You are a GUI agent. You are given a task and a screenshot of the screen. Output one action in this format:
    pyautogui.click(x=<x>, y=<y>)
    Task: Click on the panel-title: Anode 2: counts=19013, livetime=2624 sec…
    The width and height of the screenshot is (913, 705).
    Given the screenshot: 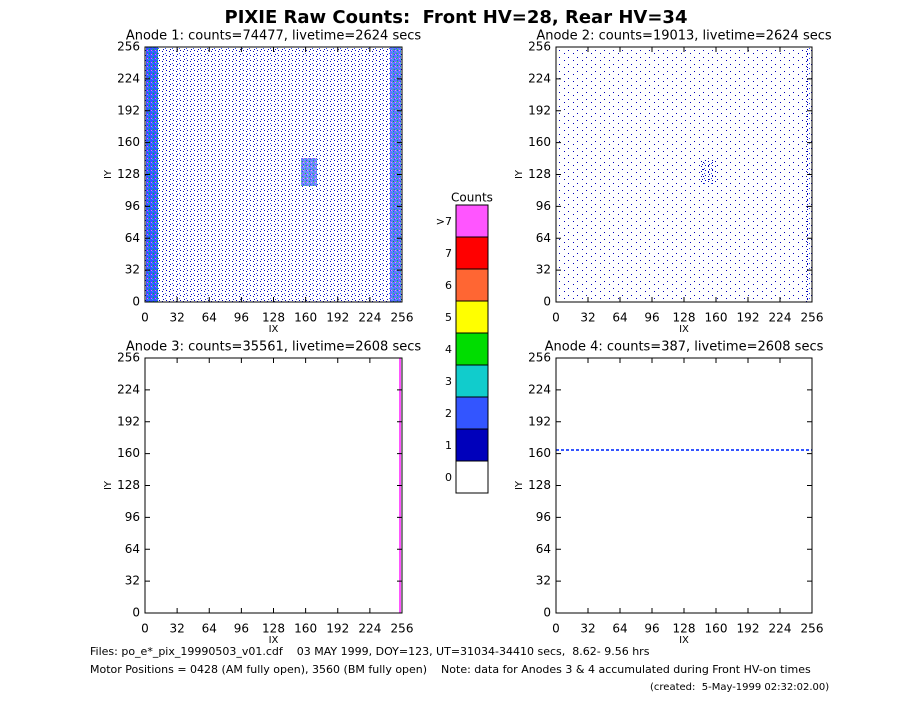 What is the action you would take?
    pyautogui.click(x=684, y=36)
    